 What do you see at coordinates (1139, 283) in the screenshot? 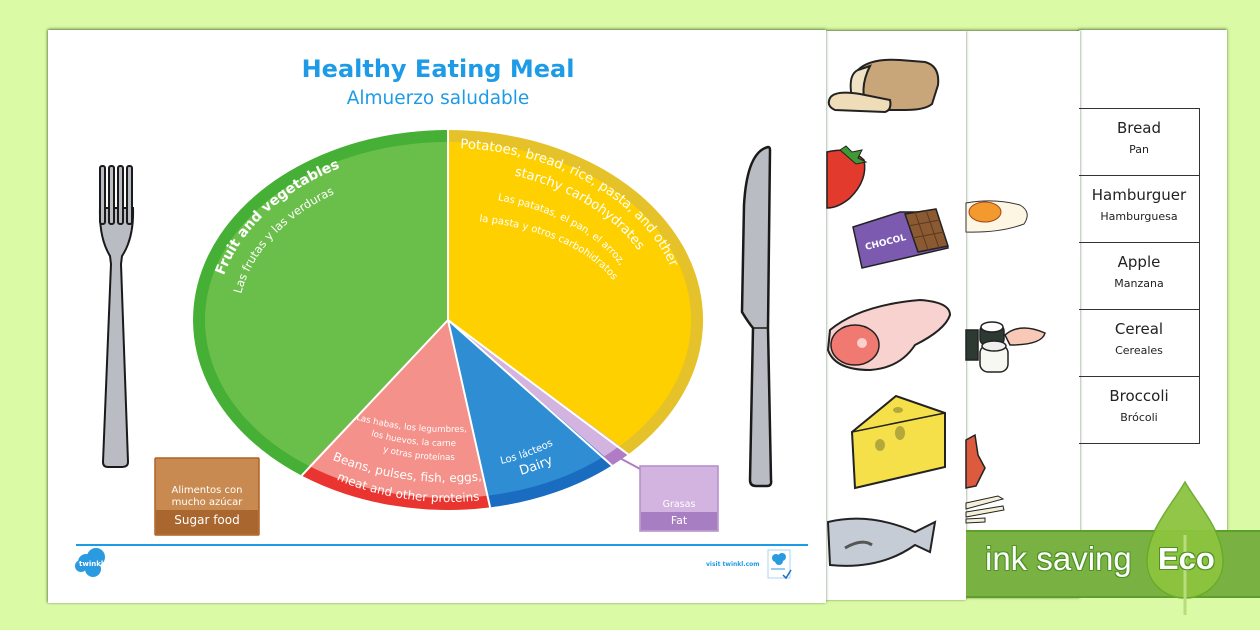
I see `word-card-es: Manzana` at bounding box center [1139, 283].